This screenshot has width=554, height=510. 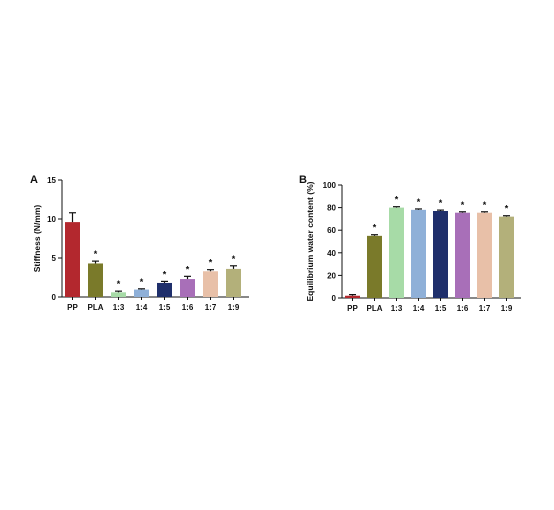 I want to click on y-tick-label: 80, so click(x=331, y=208).